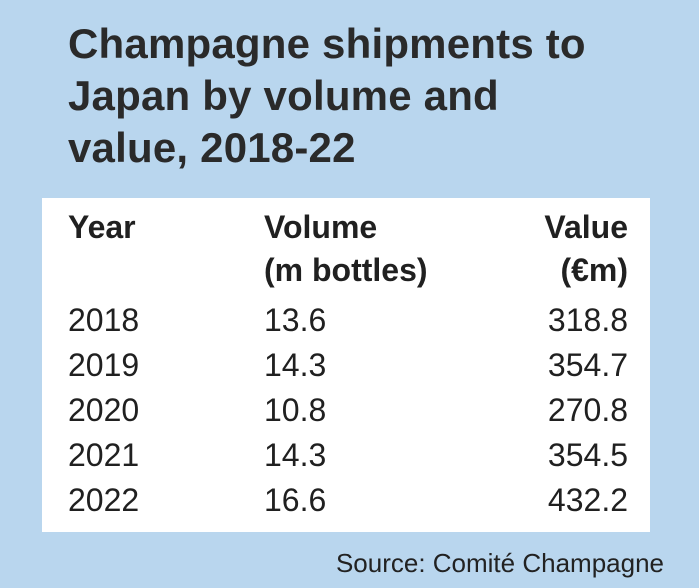 Image resolution: width=699 pixels, height=588 pixels. What do you see at coordinates (587, 455) in the screenshot?
I see `table-cell-value: 354.5` at bounding box center [587, 455].